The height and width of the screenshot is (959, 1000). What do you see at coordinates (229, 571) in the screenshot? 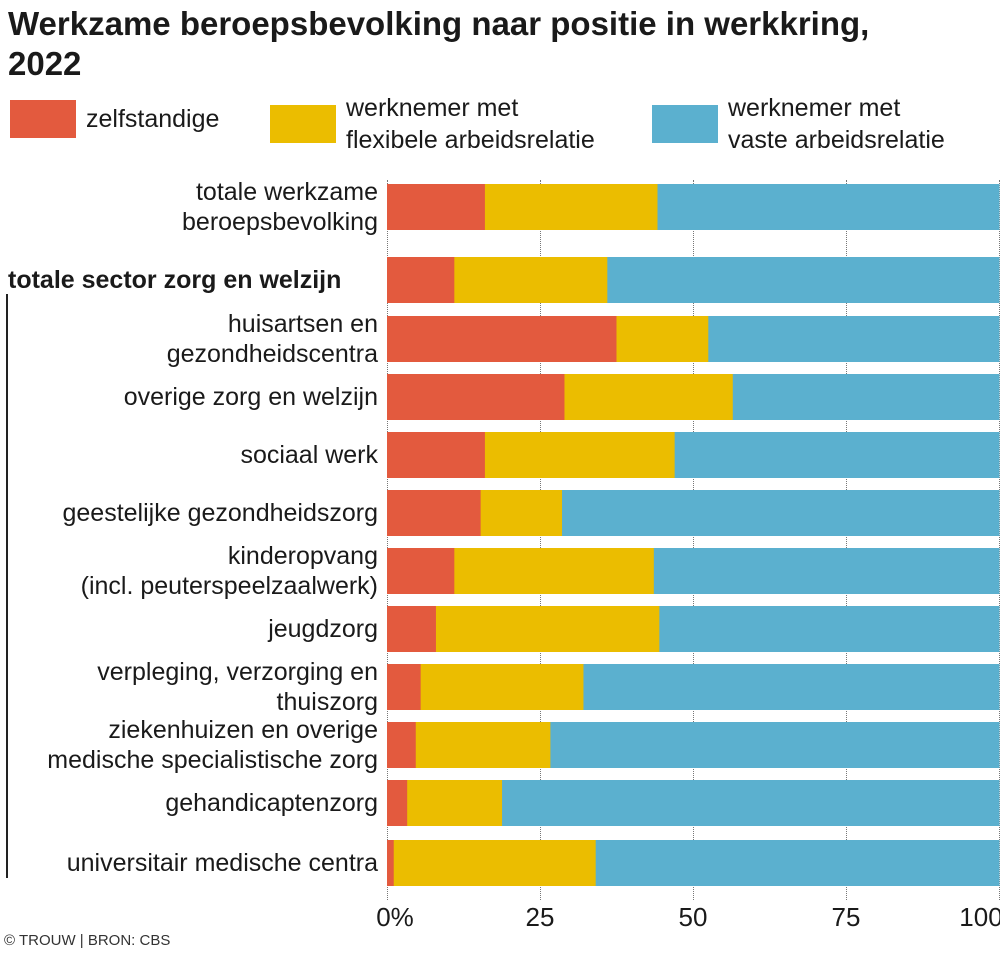
I see `category-label: kinderopvang (incl. peuterspeelzaalwerk)` at bounding box center [229, 571].